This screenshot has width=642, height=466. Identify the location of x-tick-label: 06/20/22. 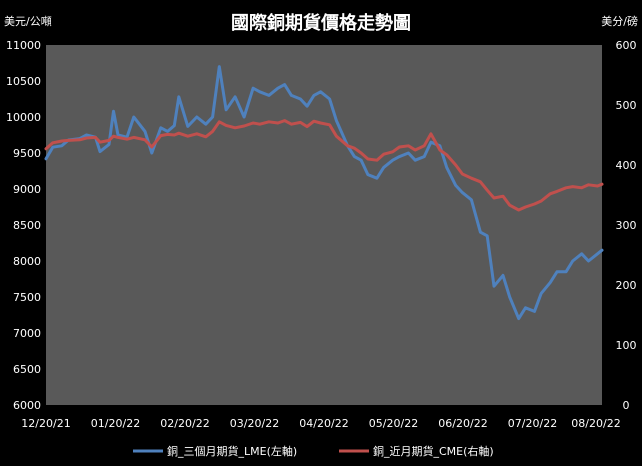
(462, 423).